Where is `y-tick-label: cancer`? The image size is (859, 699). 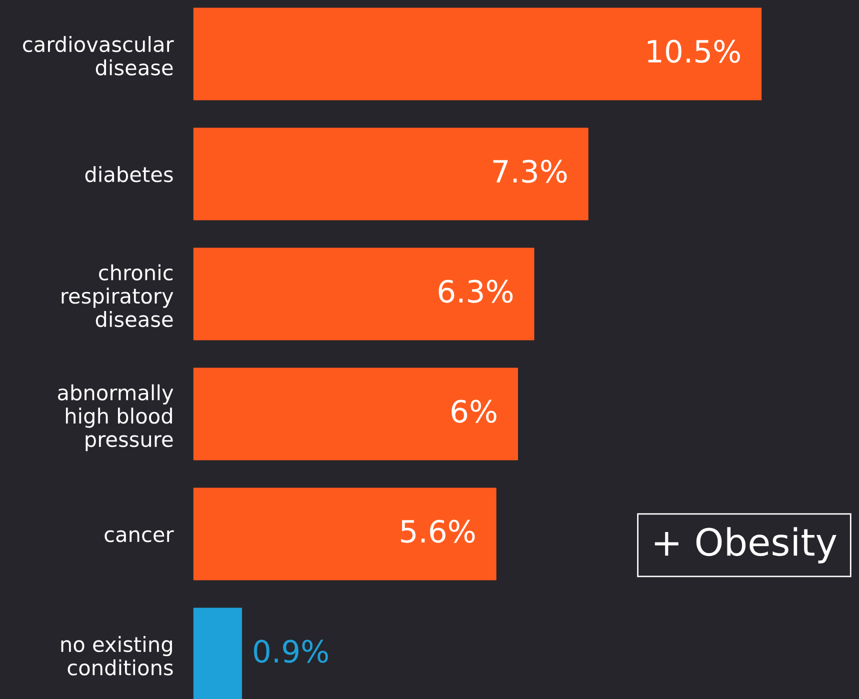 y-tick-label: cancer is located at coordinates (139, 536).